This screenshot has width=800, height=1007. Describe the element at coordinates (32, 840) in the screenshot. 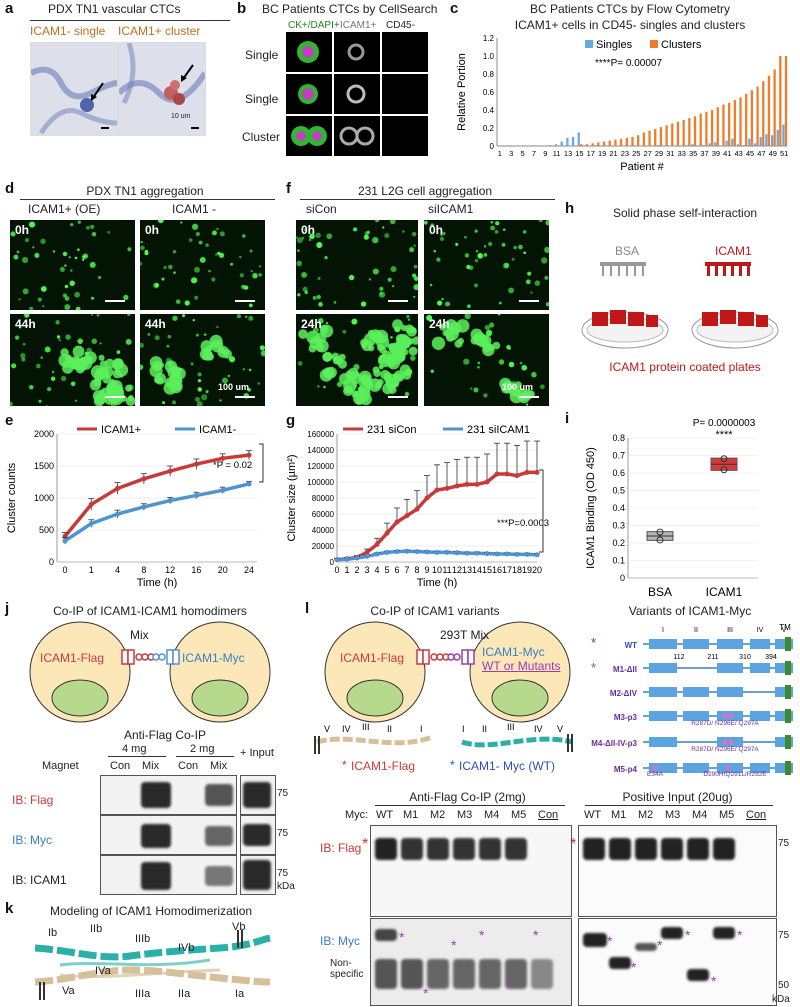

I see `panel-j-ib-myc: IB: Myc` at that location.